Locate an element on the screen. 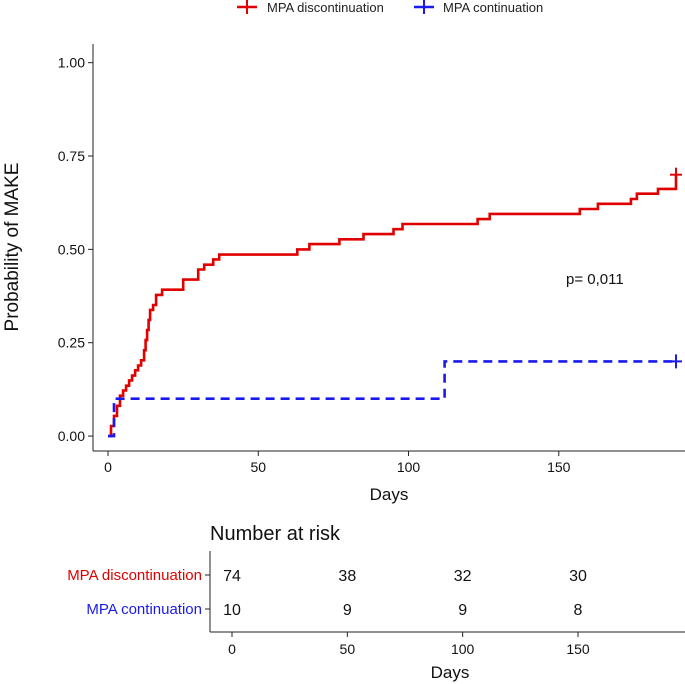  risk-cell: 32 is located at coordinates (463, 576).